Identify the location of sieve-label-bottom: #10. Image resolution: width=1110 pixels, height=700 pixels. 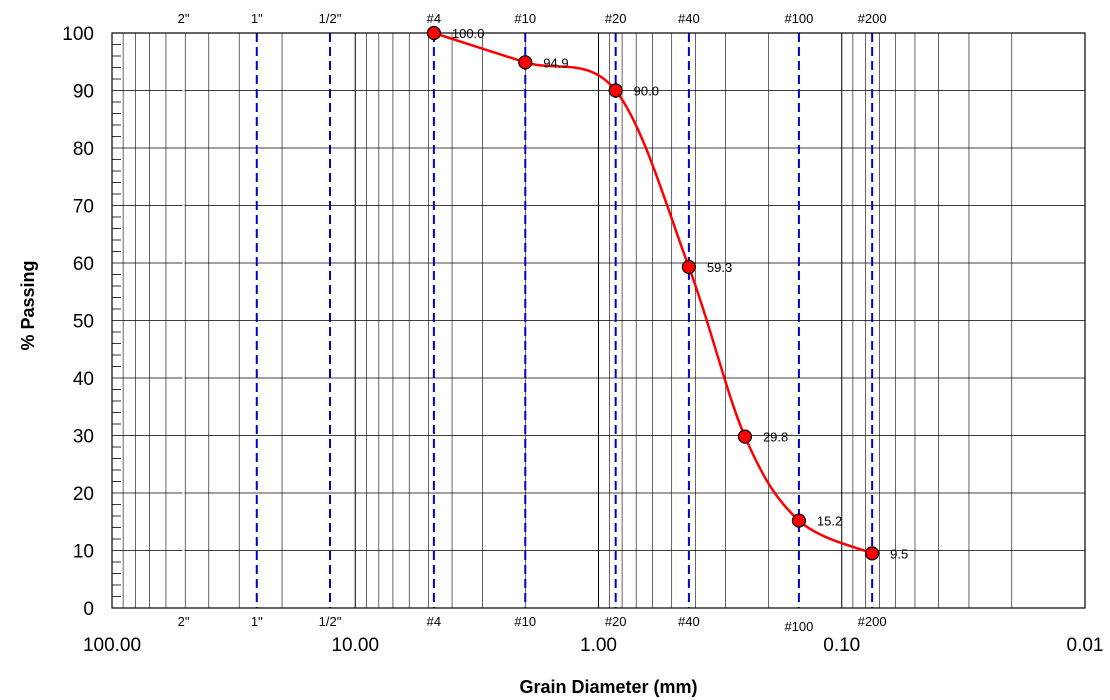
(525, 621).